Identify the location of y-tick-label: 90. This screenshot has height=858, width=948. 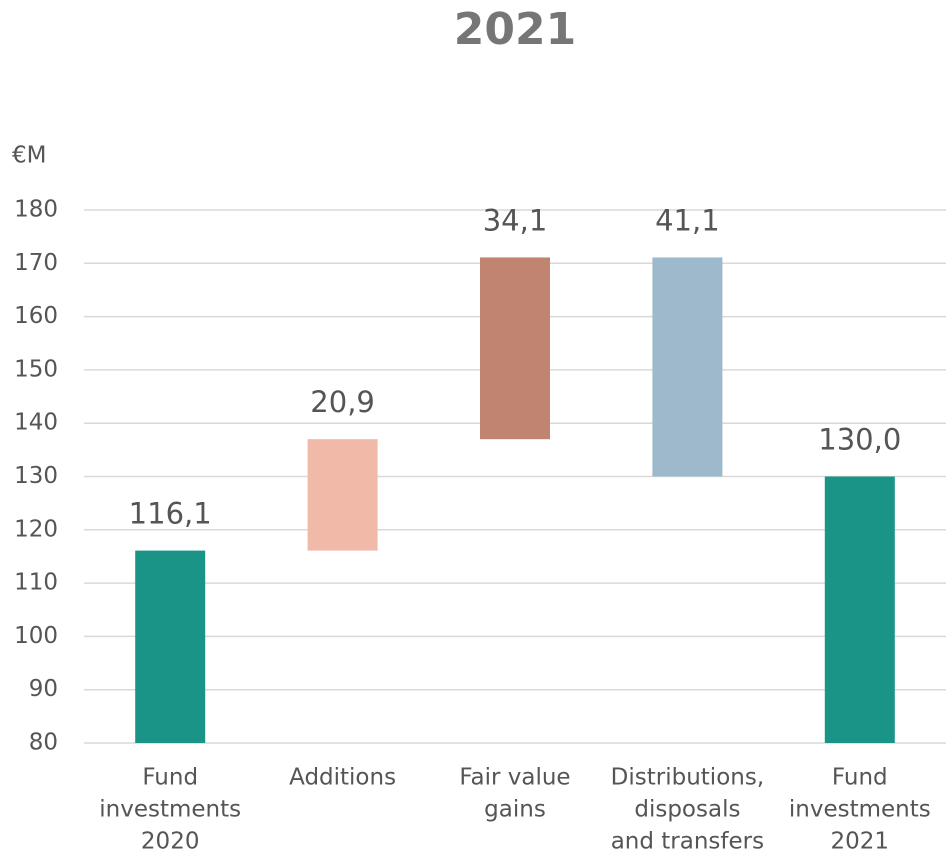
(43, 689).